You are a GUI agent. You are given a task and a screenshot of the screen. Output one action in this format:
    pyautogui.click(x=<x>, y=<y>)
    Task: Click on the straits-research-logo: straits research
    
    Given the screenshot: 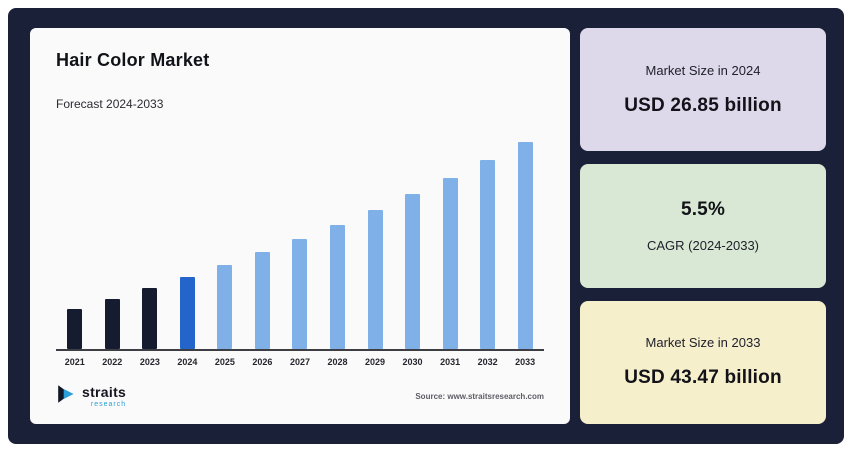 What is the action you would take?
    pyautogui.click(x=91, y=396)
    